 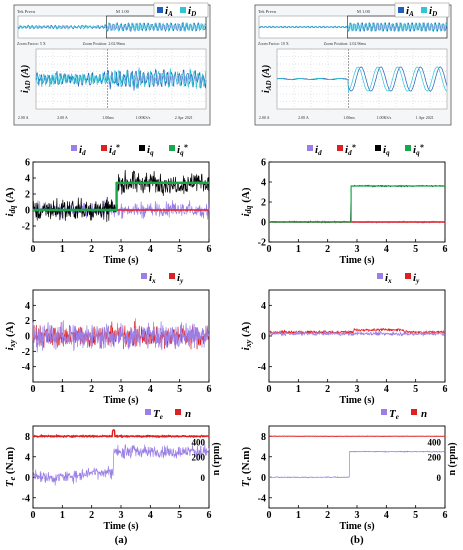 What do you see at coordinates (273, 43) in the screenshot?
I see `scope-info-left: Zoom Factor: 10 X` at bounding box center [273, 43].